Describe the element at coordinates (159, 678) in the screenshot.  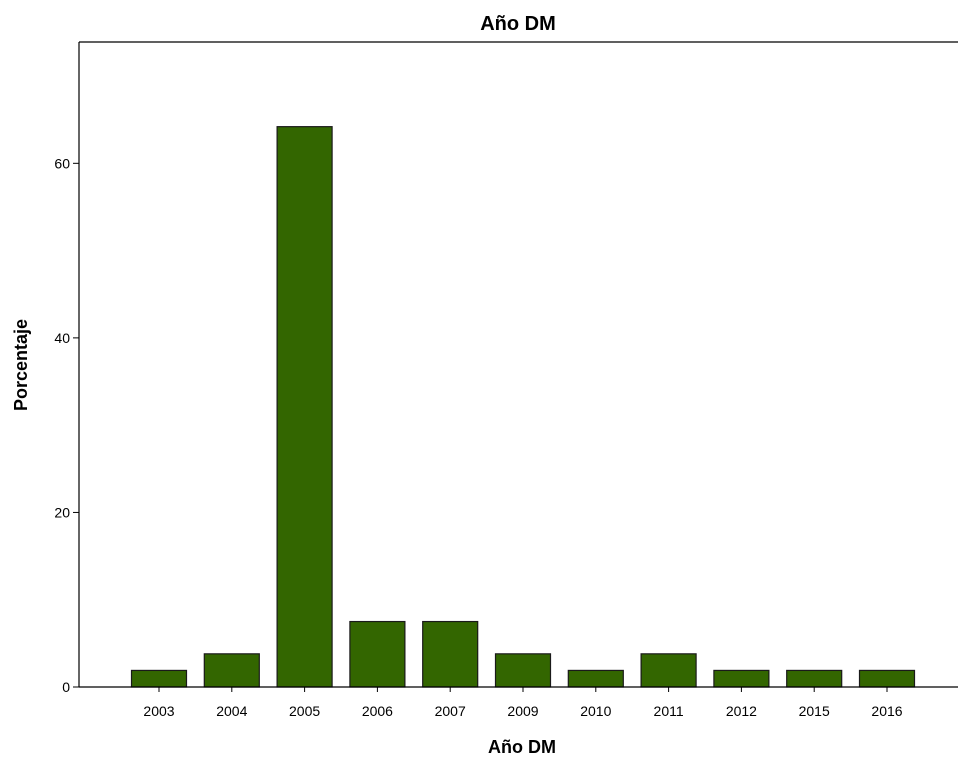
I see `bar-2003` at that location.